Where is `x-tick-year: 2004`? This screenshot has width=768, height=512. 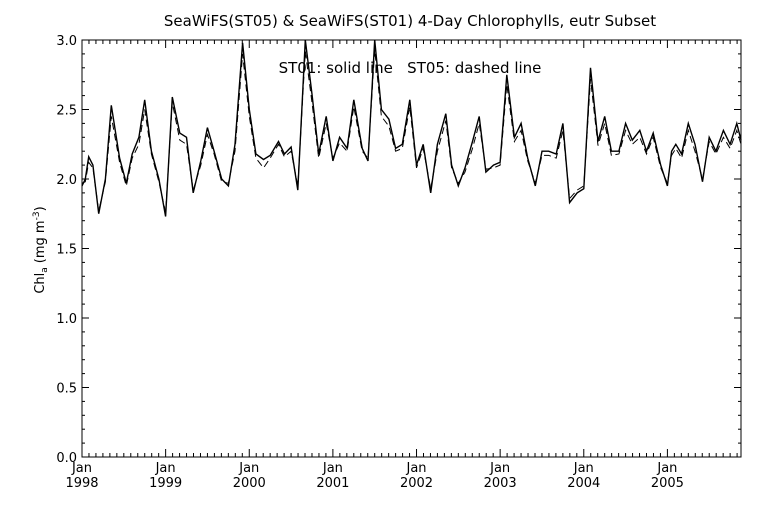
x-tick-year: 2004 is located at coordinates (583, 483).